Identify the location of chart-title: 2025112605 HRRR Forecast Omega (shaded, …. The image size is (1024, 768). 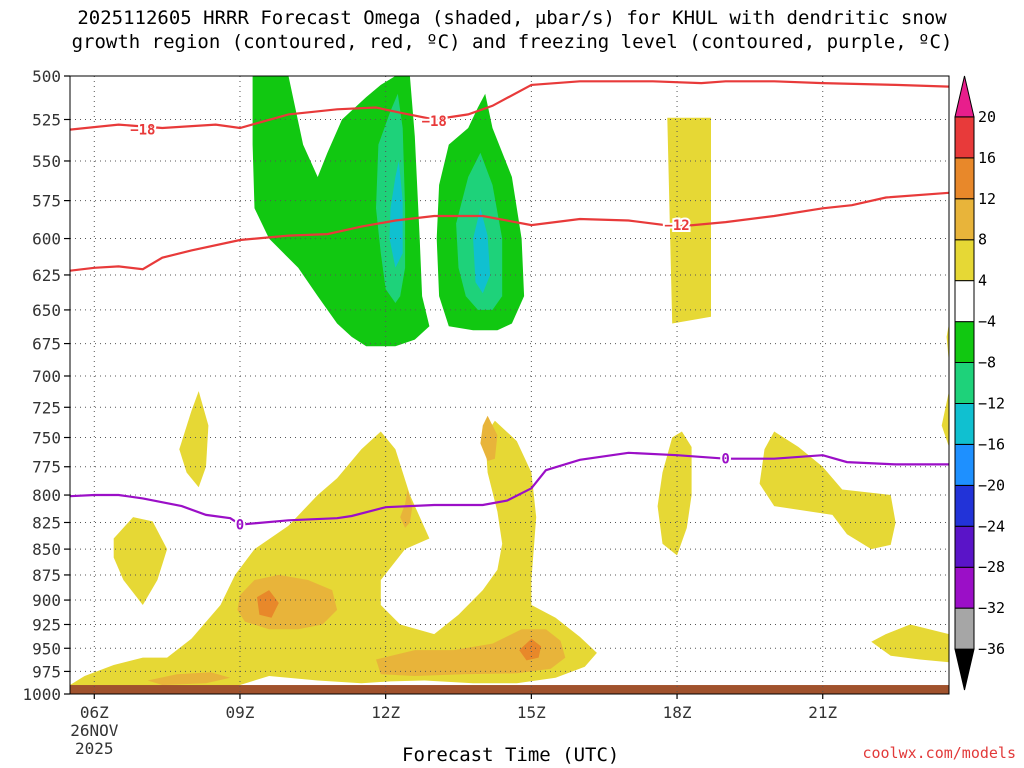
(512, 30).